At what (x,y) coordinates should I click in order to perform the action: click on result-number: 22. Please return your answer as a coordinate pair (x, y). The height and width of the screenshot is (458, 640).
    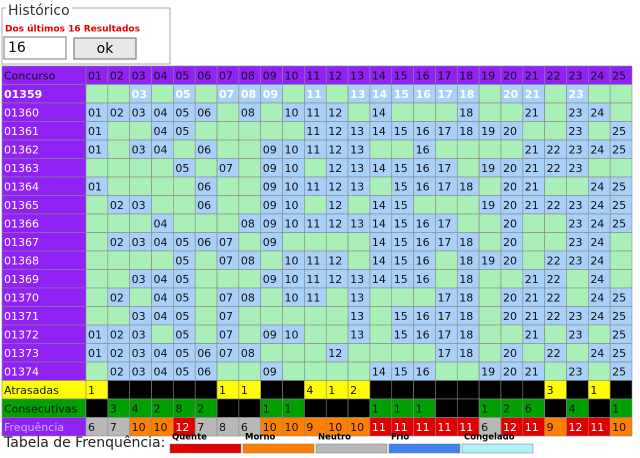
    Looking at the image, I should click on (554, 279).